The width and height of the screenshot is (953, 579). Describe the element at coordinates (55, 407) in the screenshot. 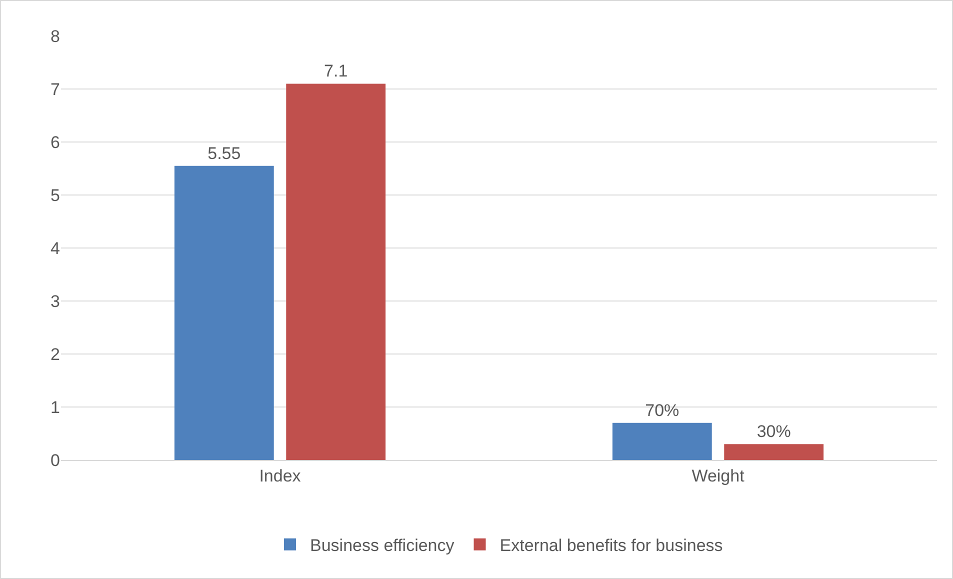

I see `y-tick-label: 1` at that location.